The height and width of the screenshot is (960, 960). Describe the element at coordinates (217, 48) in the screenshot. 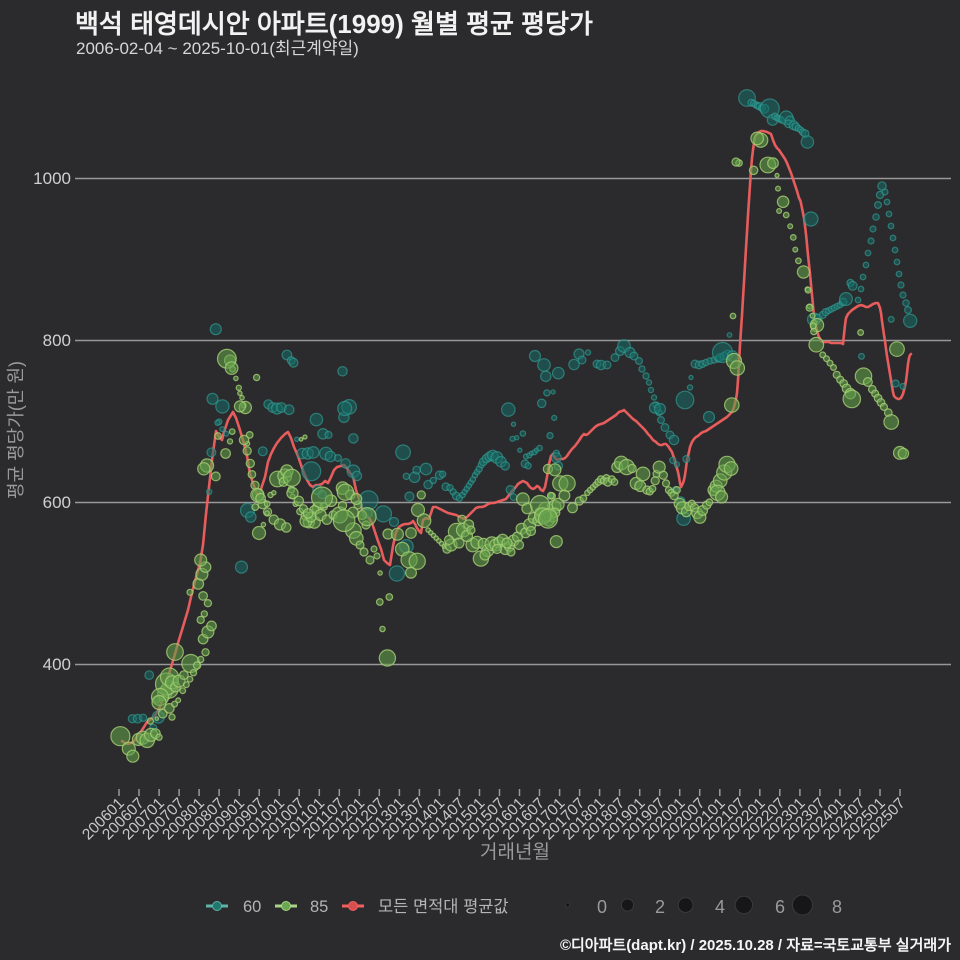

I see `svg-text: 2006-02-04 ~ 2025-10-01(최근계약일)` at that location.